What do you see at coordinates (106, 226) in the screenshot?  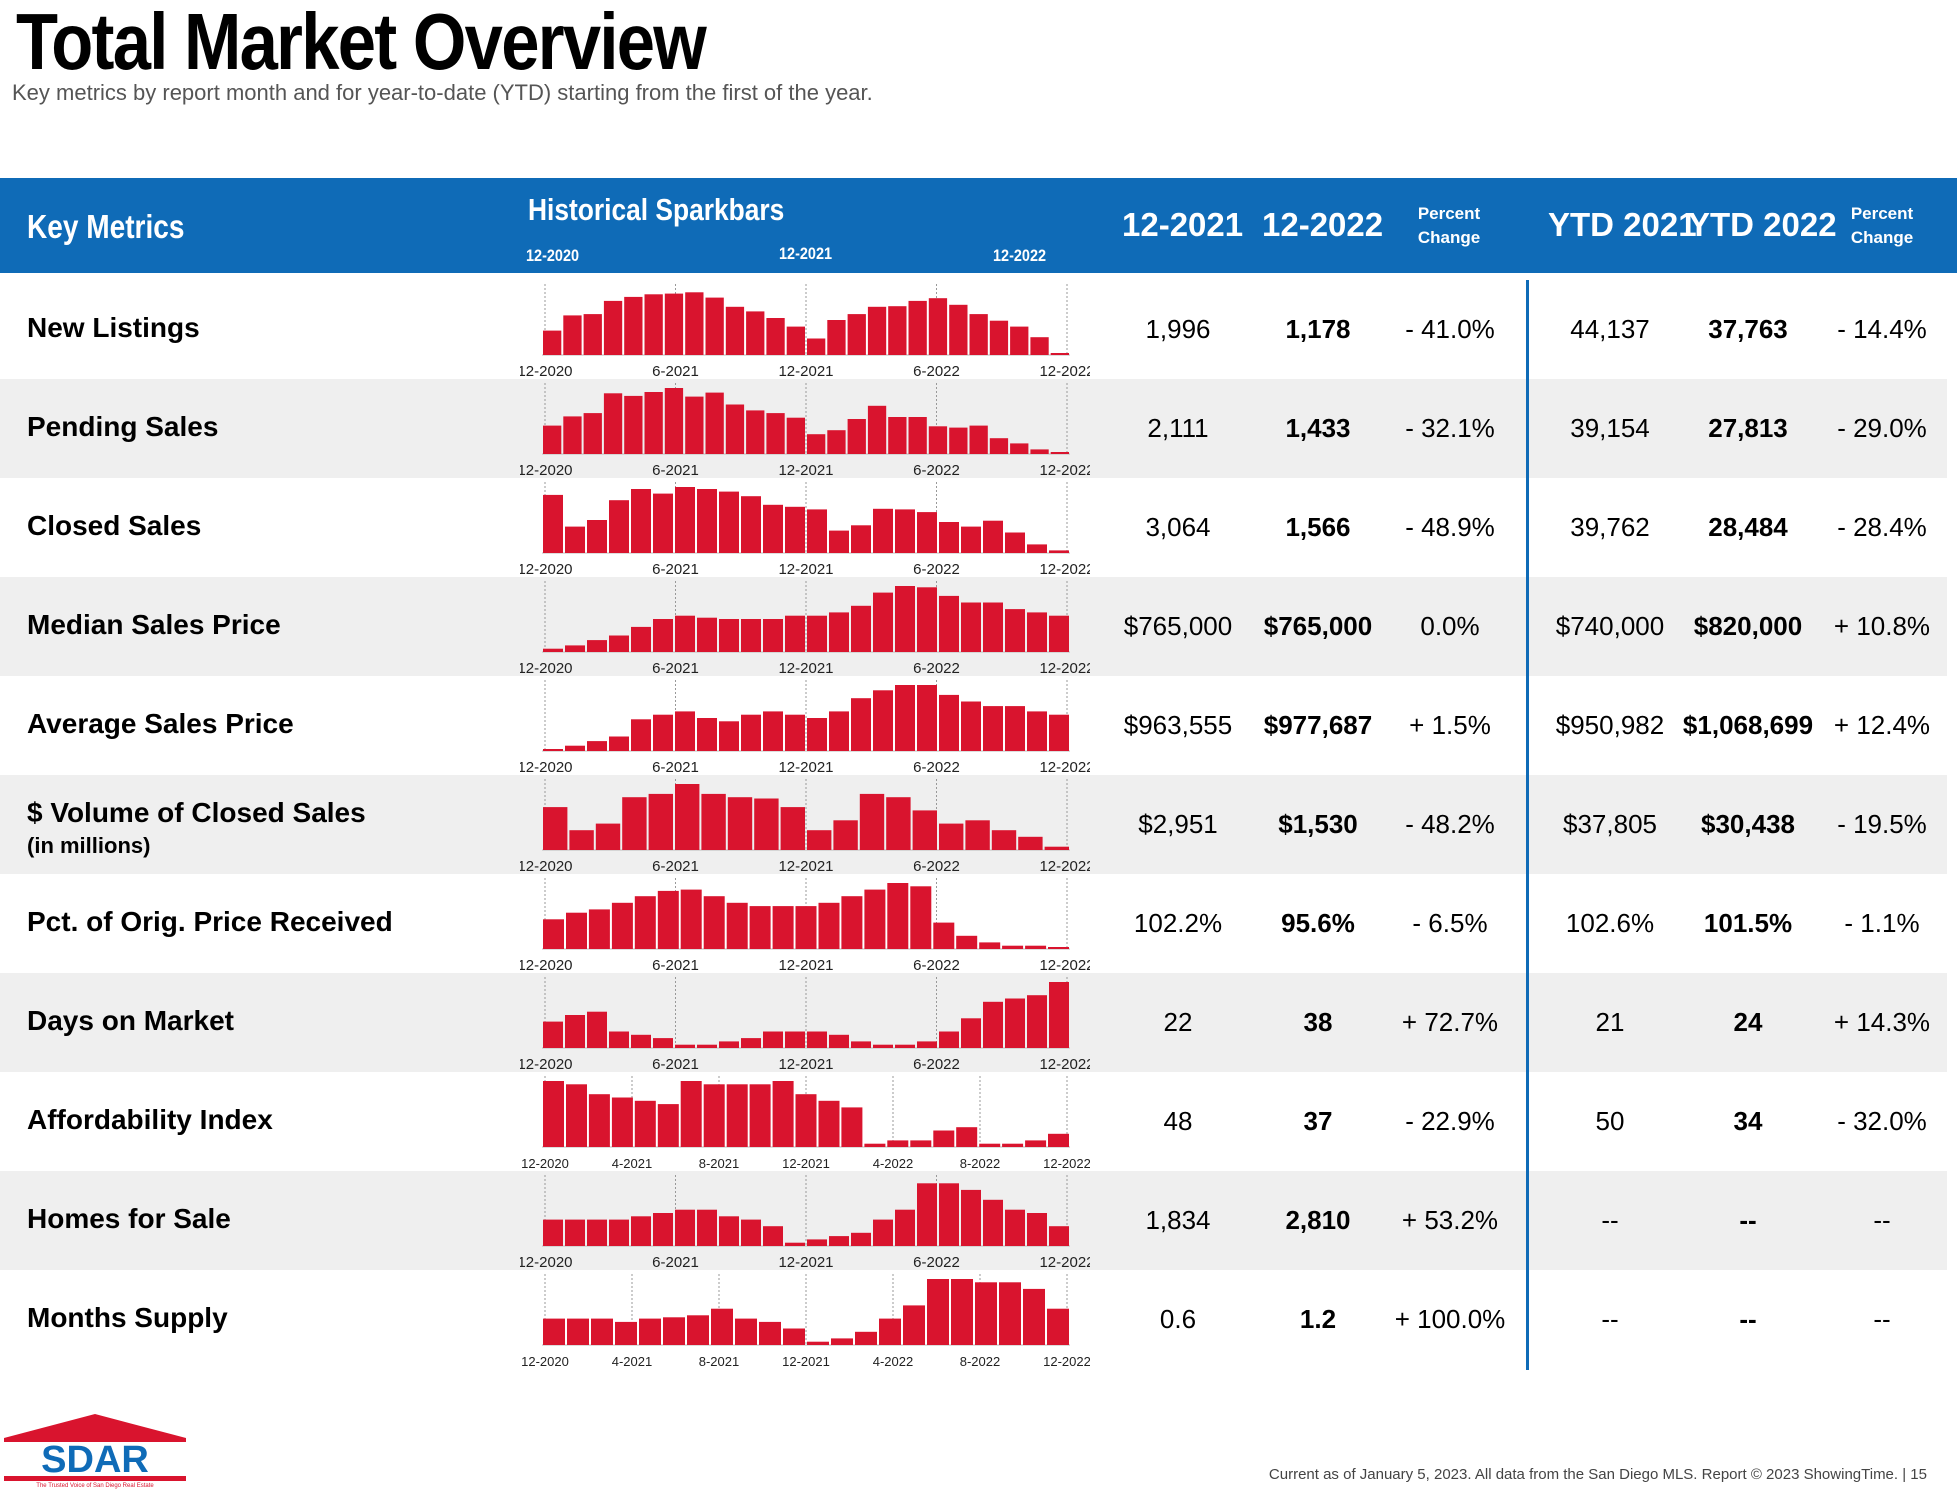 I see `header-key-metrics: Key Metrics` at bounding box center [106, 226].